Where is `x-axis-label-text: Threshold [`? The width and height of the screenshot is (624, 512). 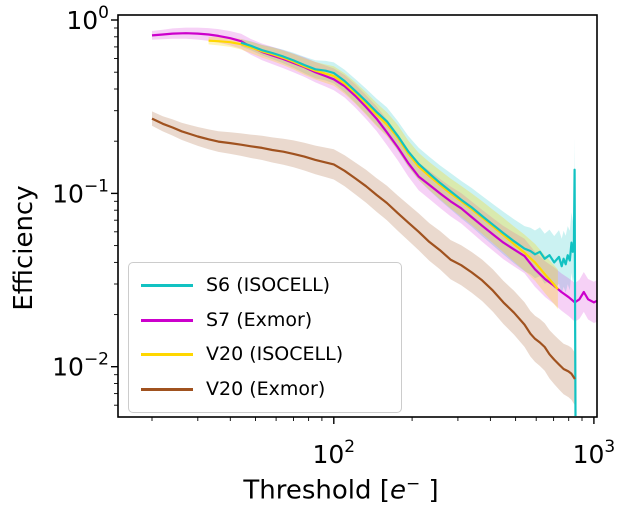
x-axis-label-text: Threshold [ is located at coordinates (316, 490).